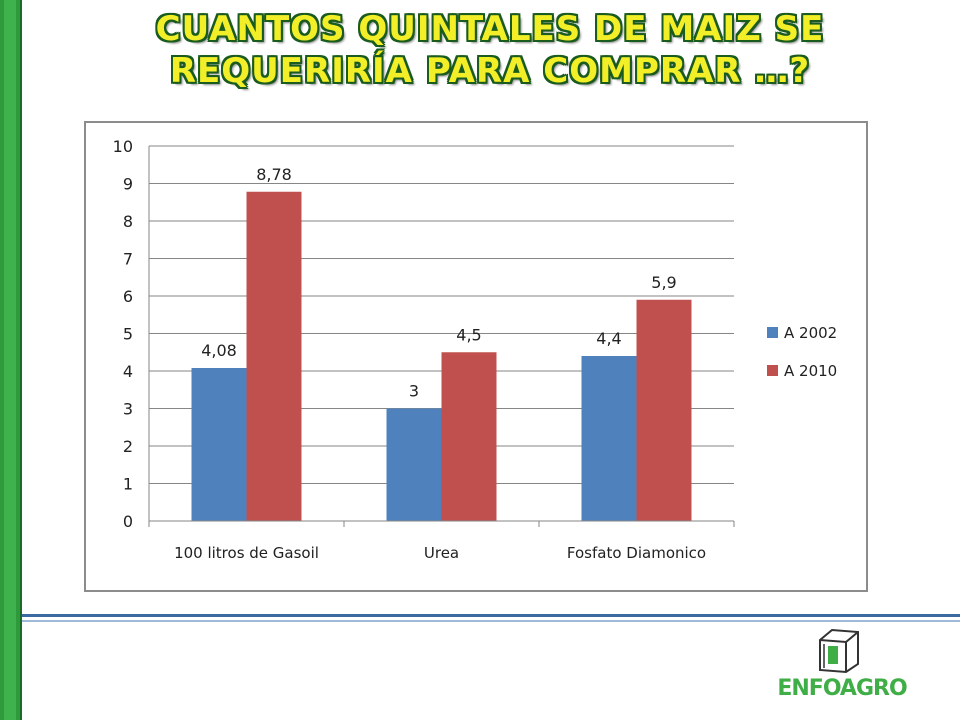  I want to click on data-label: 8,78, so click(274, 174).